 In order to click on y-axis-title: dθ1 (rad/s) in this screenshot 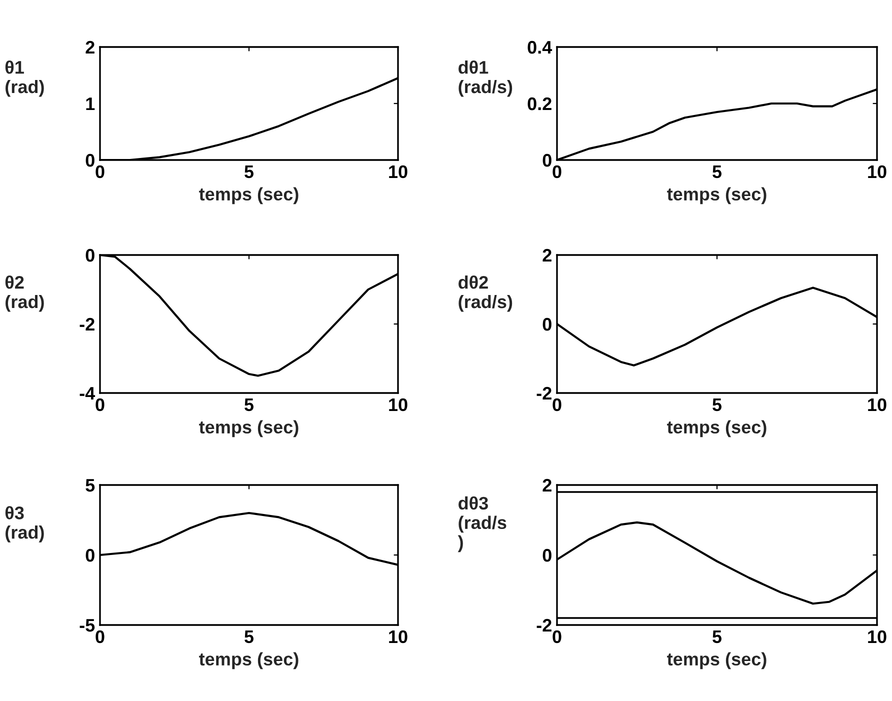, I will do `click(485, 78)`.